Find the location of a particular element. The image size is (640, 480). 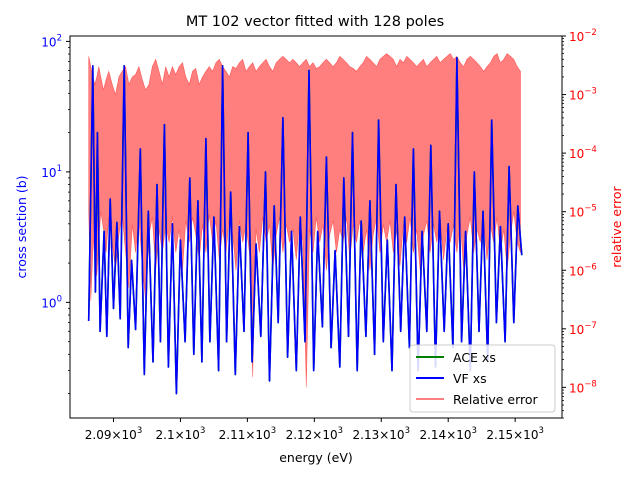

right-y-tick-label: 10⁻³ is located at coordinates (583, 95).